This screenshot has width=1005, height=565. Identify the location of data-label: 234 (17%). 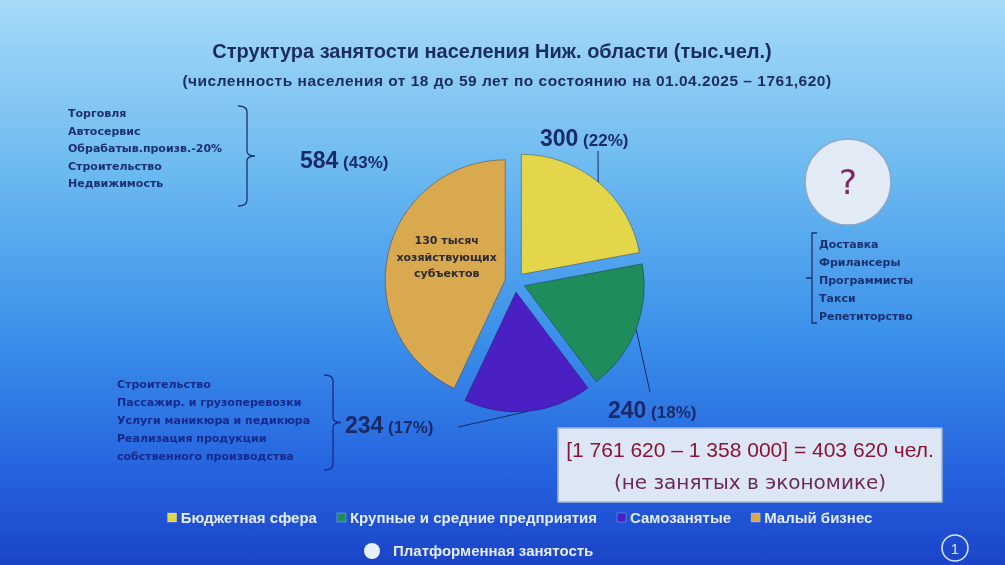
(389, 425).